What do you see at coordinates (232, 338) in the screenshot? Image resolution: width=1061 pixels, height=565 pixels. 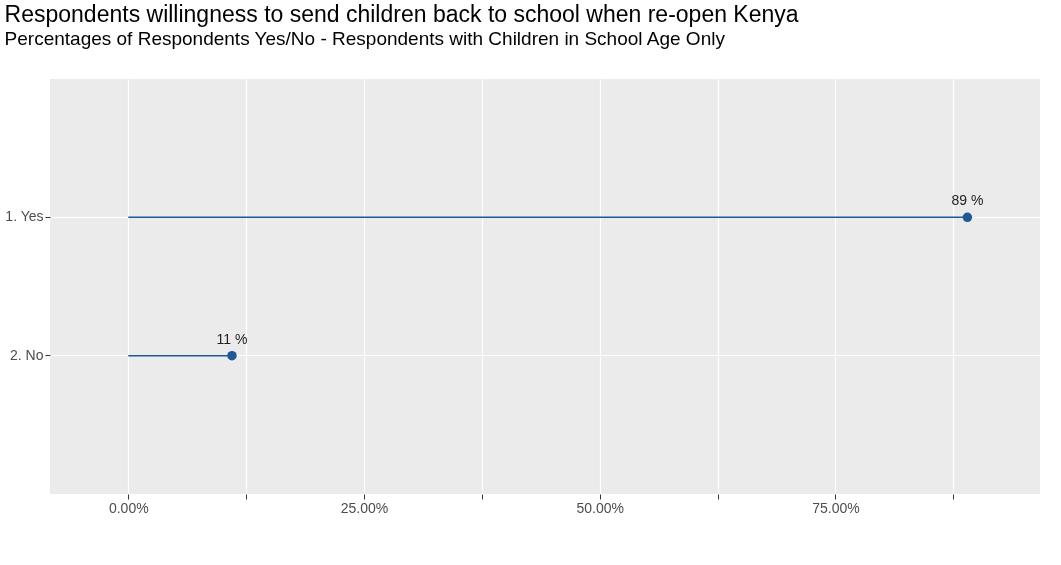 I see `data-label: 11 %` at bounding box center [232, 338].